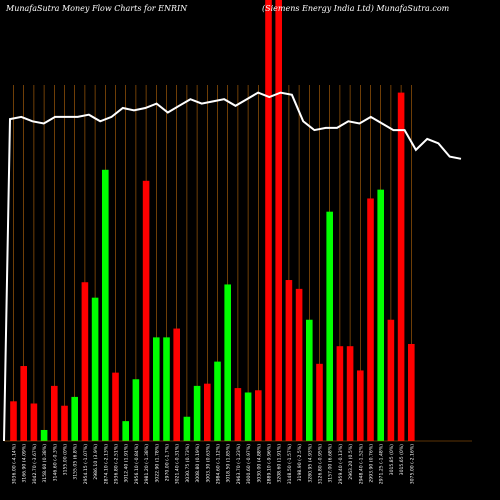 The height and width of the screenshot is (500, 500). Describe the element at coordinates (382, 464) in the screenshot. I see `x-tick-label: 2971.25 (-1.48%)` at that location.